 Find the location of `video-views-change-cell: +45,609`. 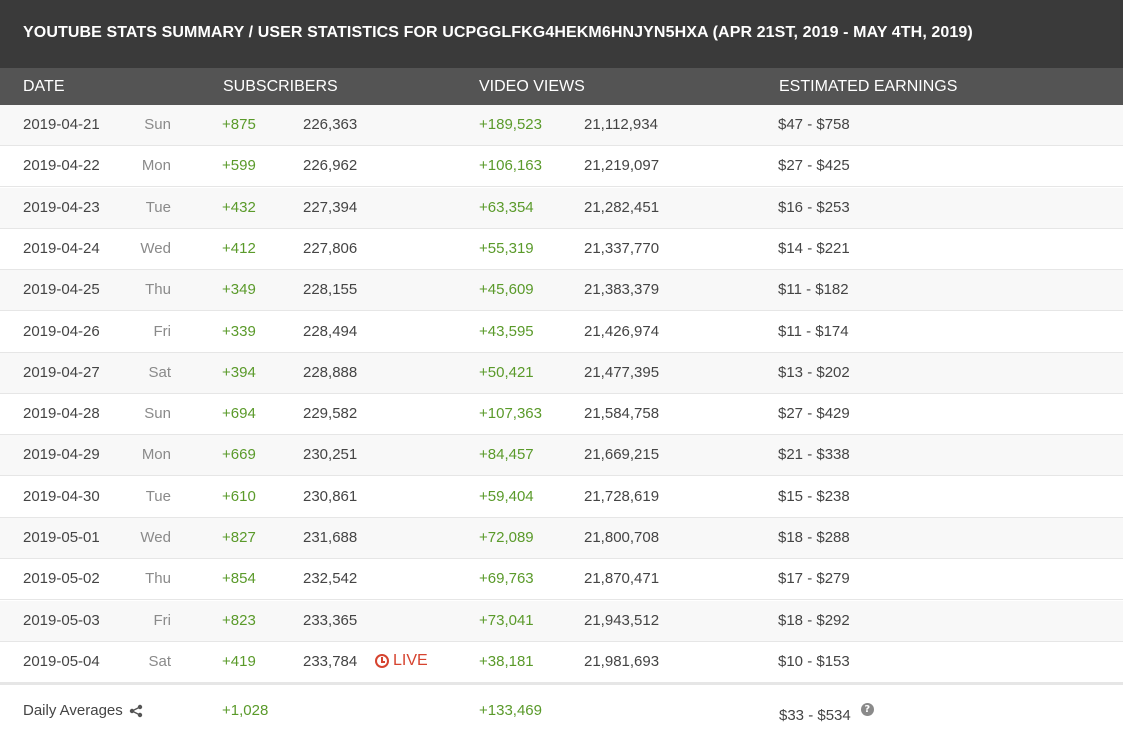

video-views-change-cell: +45,609 is located at coordinates (506, 290).